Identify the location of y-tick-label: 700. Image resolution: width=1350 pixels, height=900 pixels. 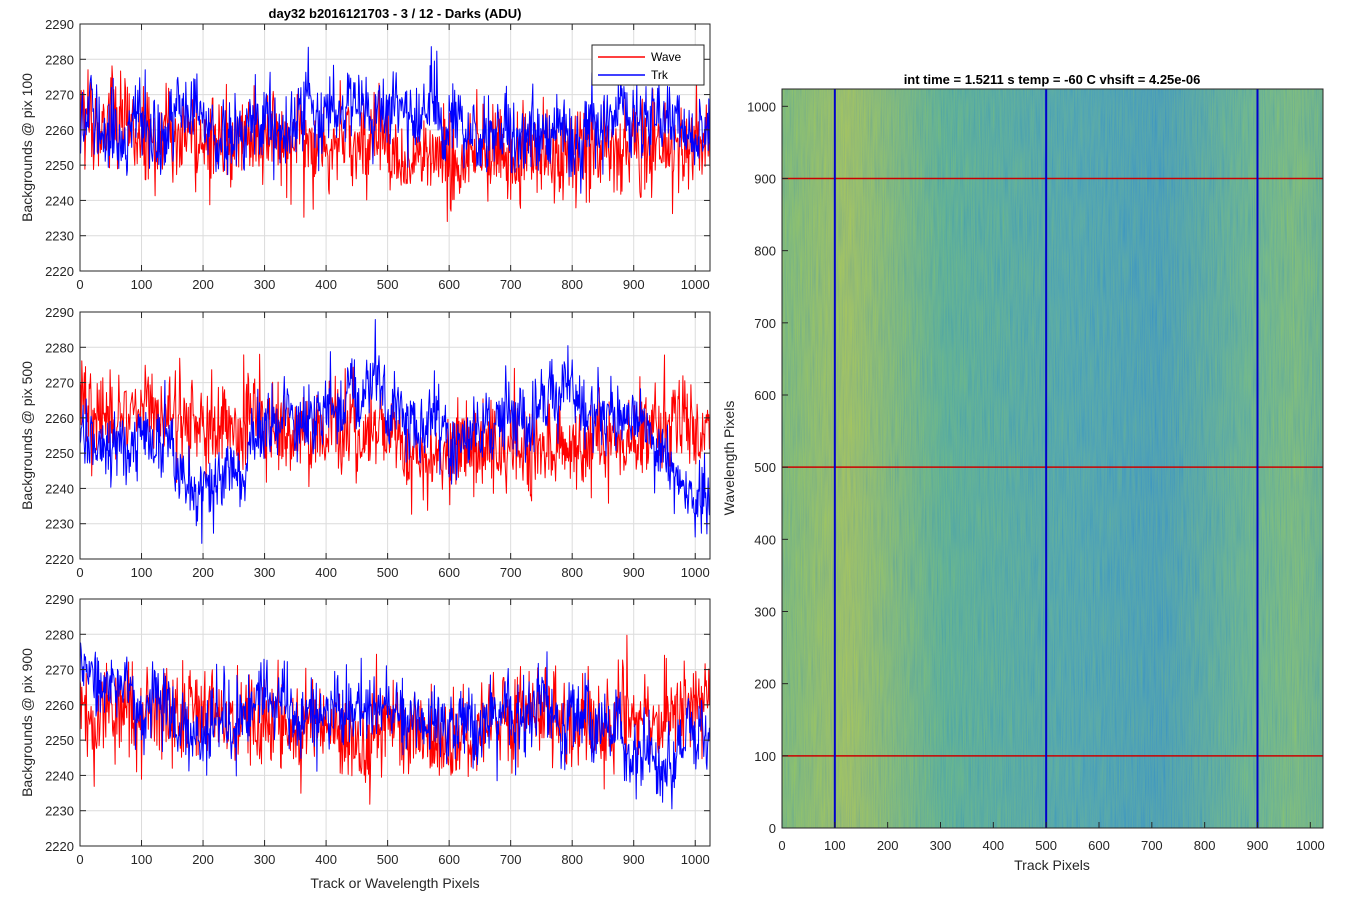
(765, 323).